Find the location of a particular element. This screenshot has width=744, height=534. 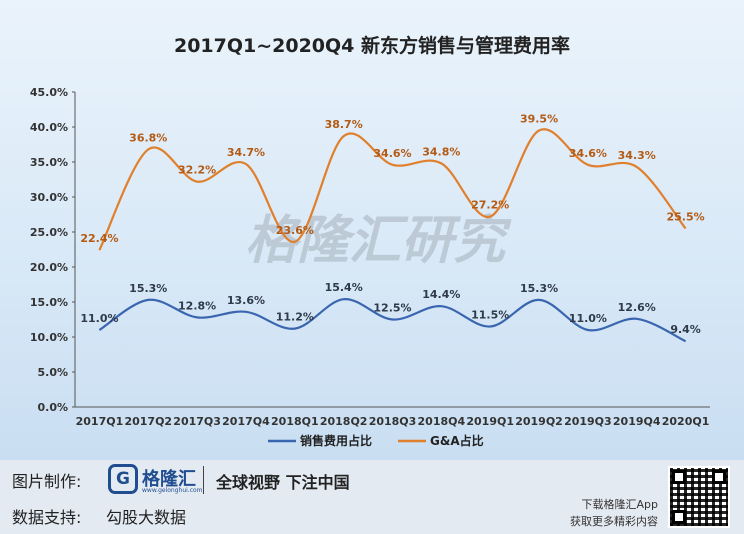

x-tick-label: 2018Q4 is located at coordinates (442, 421).